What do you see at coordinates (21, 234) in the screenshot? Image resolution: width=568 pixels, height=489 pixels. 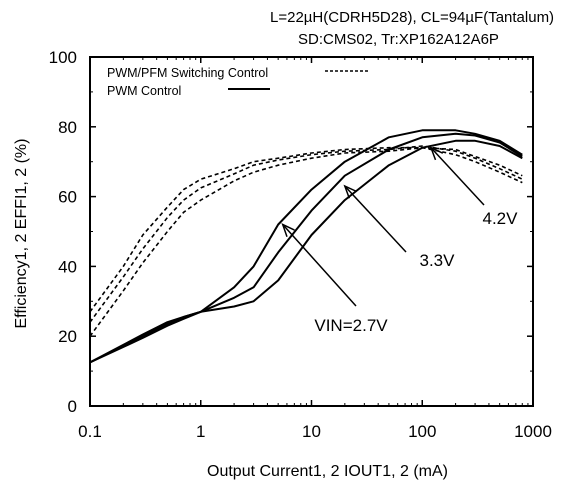 I see `y-axis-label: Efficiency1, 2 EFFI1, 2 (%)` at bounding box center [21, 234].